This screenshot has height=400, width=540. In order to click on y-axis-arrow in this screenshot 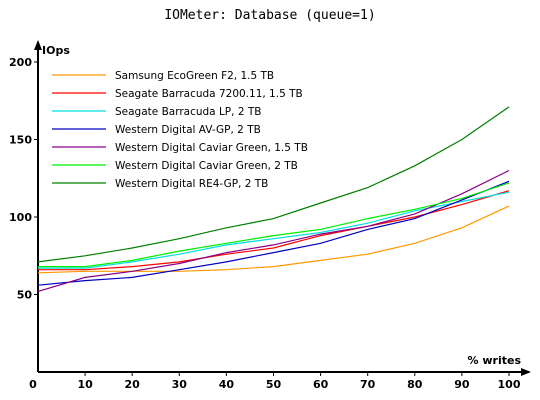, I will do `click(38, 45)`.